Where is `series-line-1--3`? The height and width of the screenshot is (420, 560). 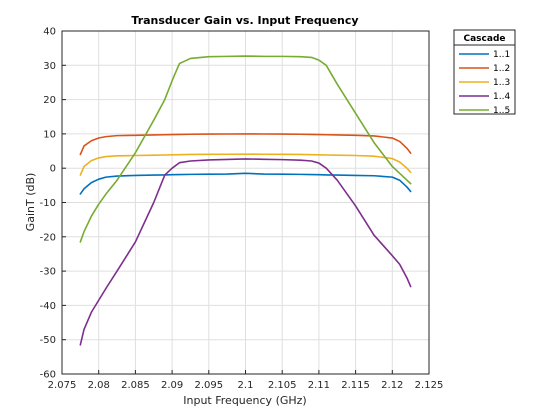 series-line-1--3 is located at coordinates (245, 164).